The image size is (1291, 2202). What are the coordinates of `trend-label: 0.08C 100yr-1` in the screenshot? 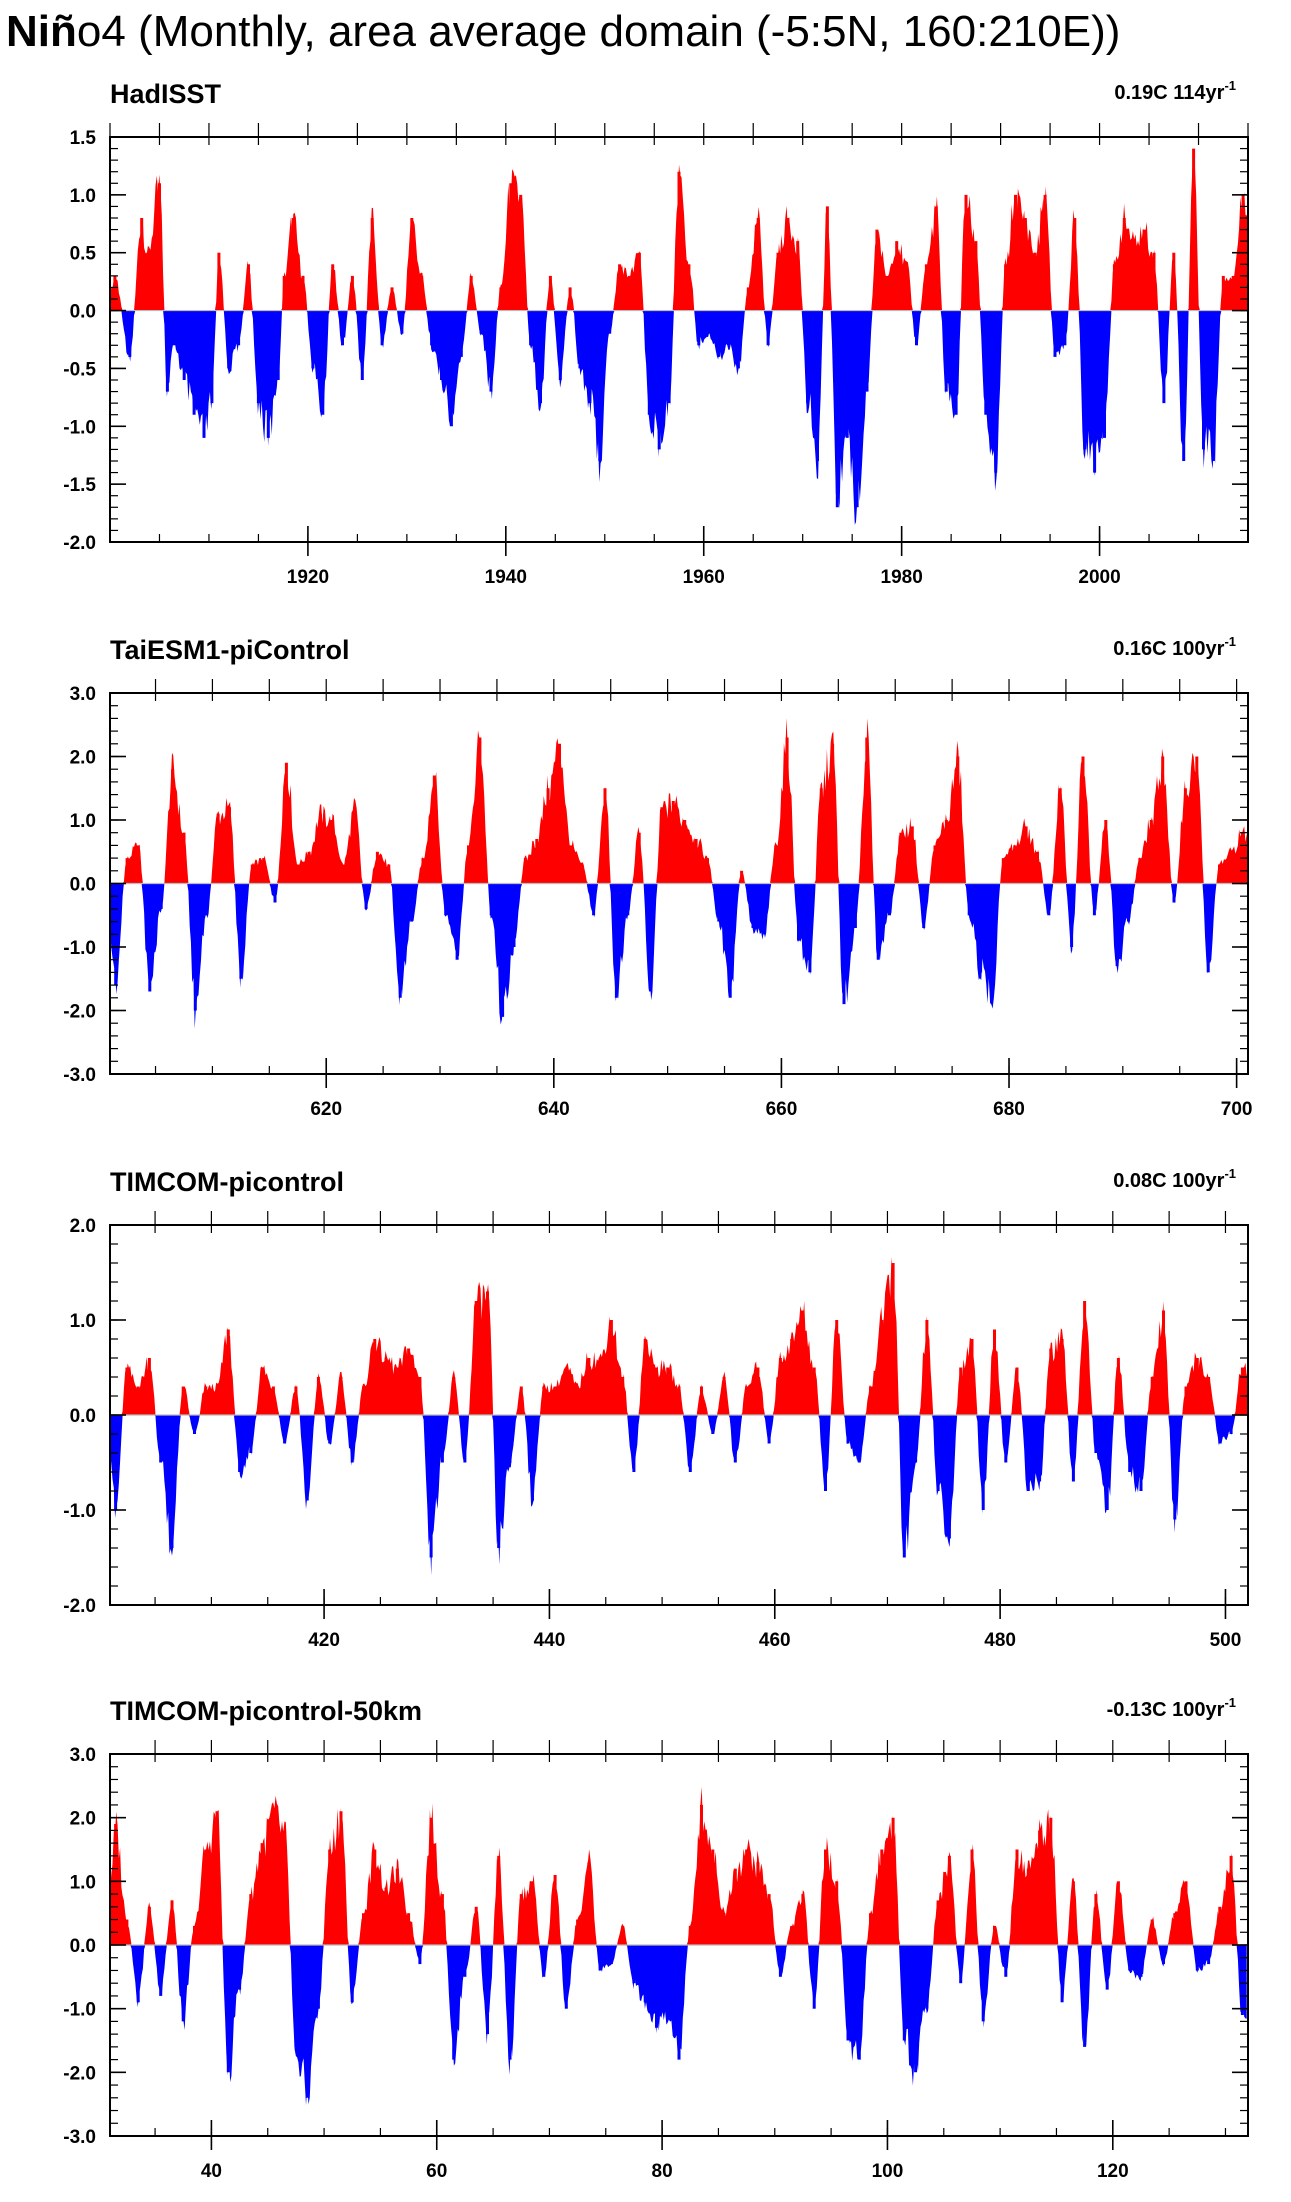 It's located at (1174, 1179).